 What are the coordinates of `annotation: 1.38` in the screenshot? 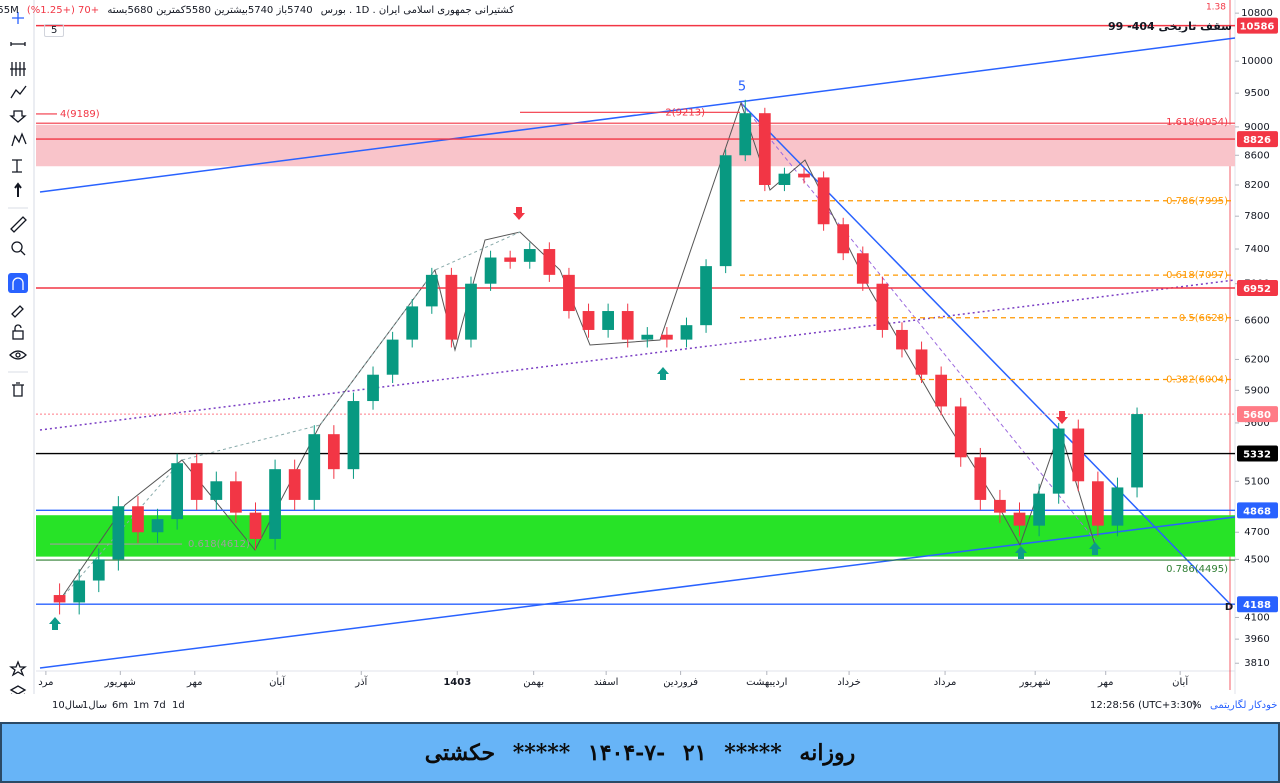 It's located at (1216, 8).